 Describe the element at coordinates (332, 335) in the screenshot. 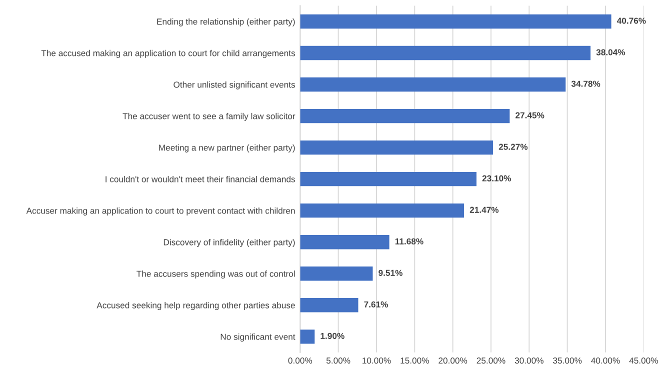

I see `data-label: 1.90%` at that location.